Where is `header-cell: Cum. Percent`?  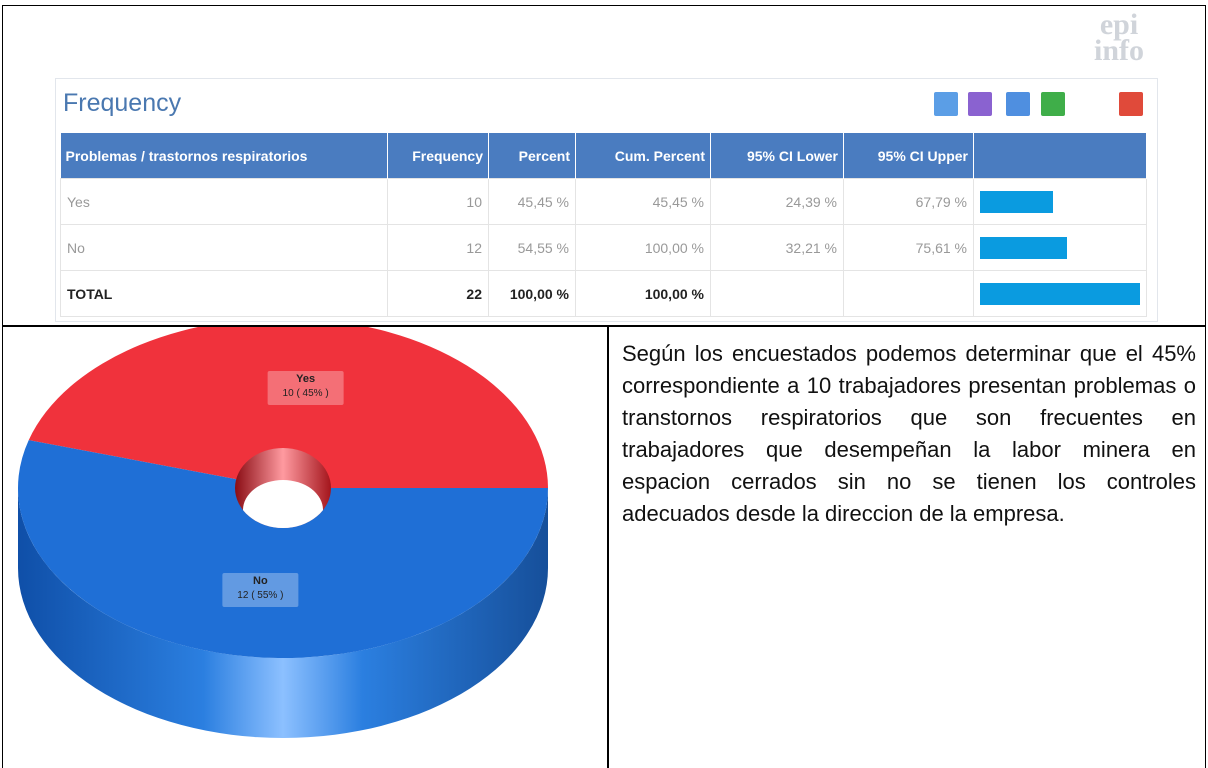
header-cell: Cum. Percent is located at coordinates (643, 156).